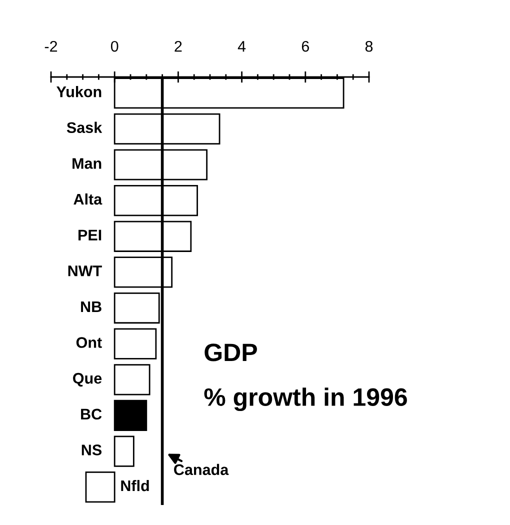 Image resolution: width=510 pixels, height=525 pixels. What do you see at coordinates (51, 46) in the screenshot?
I see `x-tick-label: -2` at bounding box center [51, 46].